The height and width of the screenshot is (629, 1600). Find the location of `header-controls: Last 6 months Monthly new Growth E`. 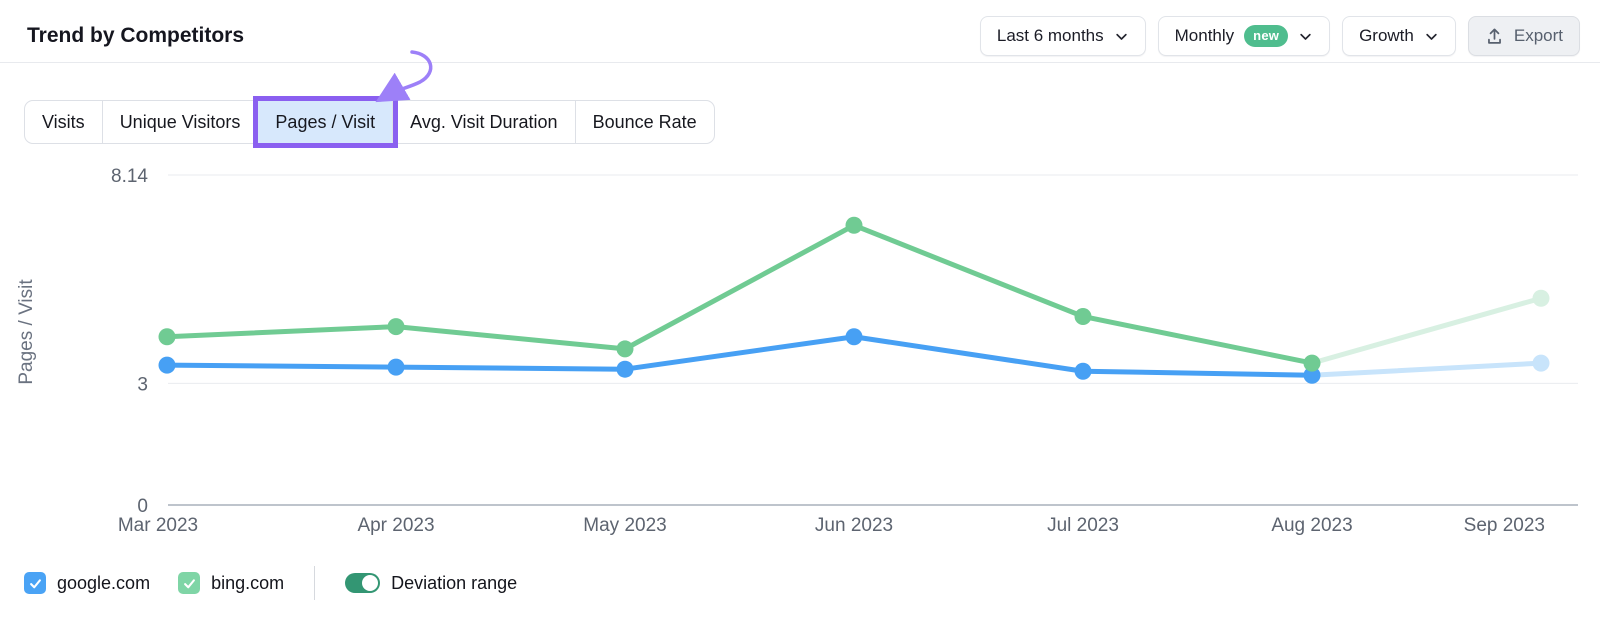

header-controls: Last 6 months Monthly new Growth E is located at coordinates (1279, 36).